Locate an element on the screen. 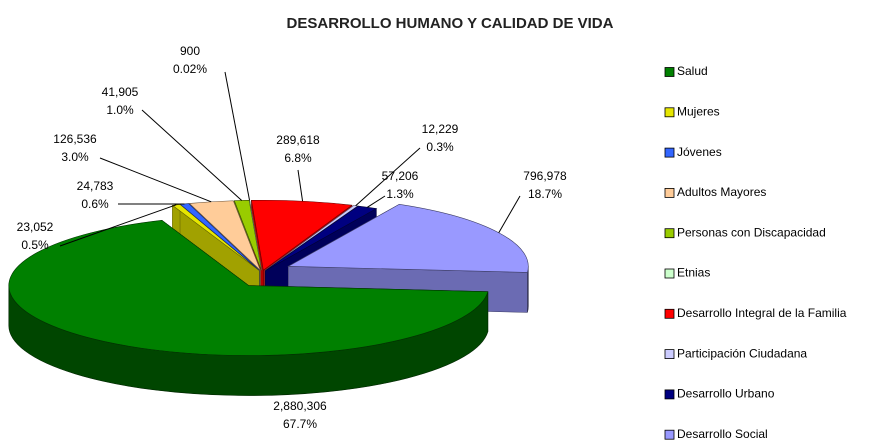 This screenshot has height=446, width=871. percent-label: 0.3% is located at coordinates (440, 147).